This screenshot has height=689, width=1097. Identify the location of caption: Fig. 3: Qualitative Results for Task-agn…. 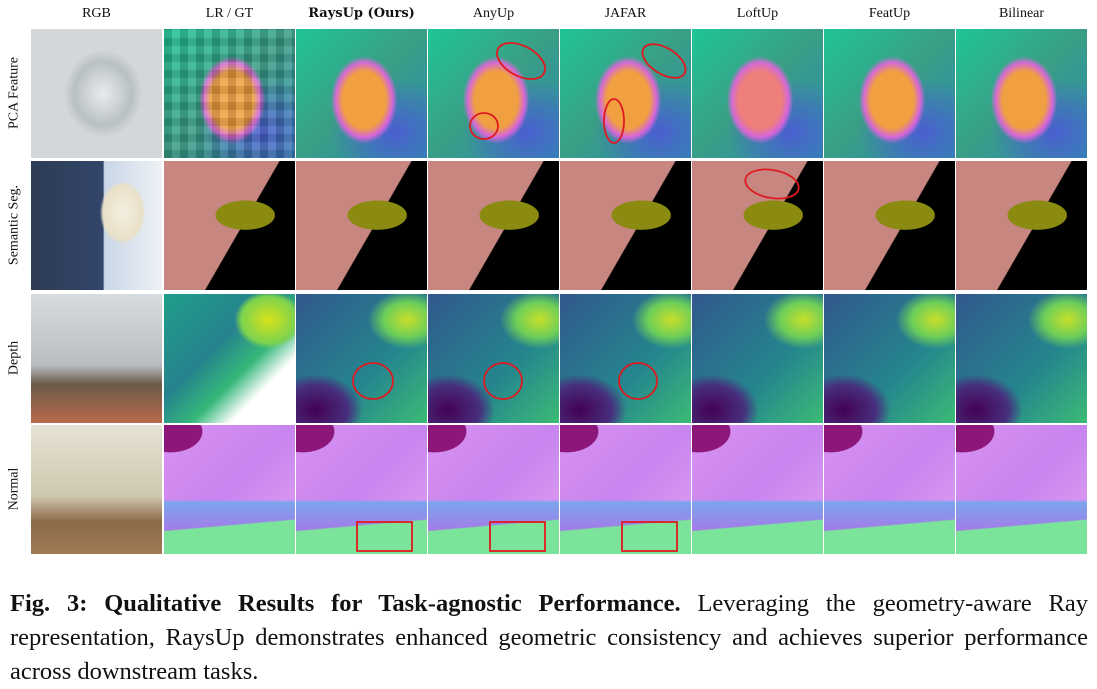
(549, 638).